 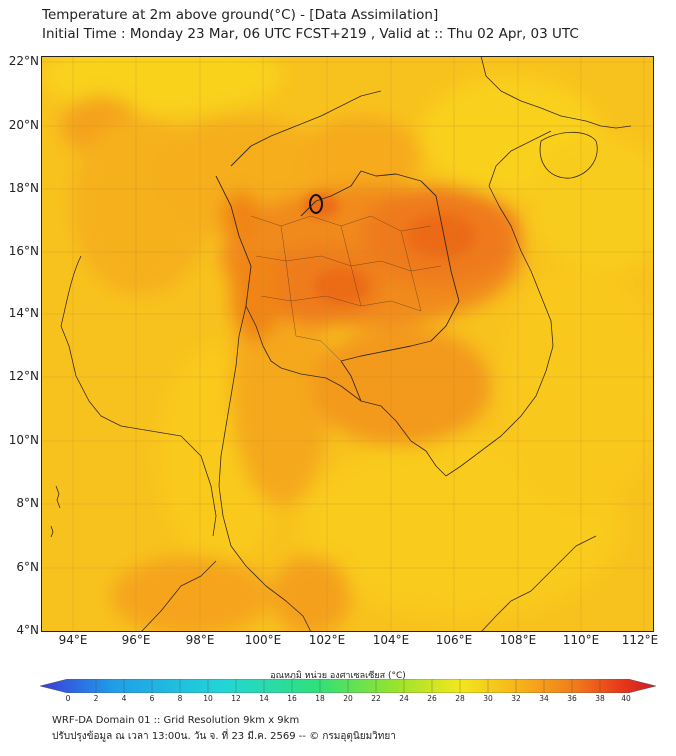 What do you see at coordinates (124, 698) in the screenshot?
I see `colorbar-tick-4: 4` at bounding box center [124, 698].